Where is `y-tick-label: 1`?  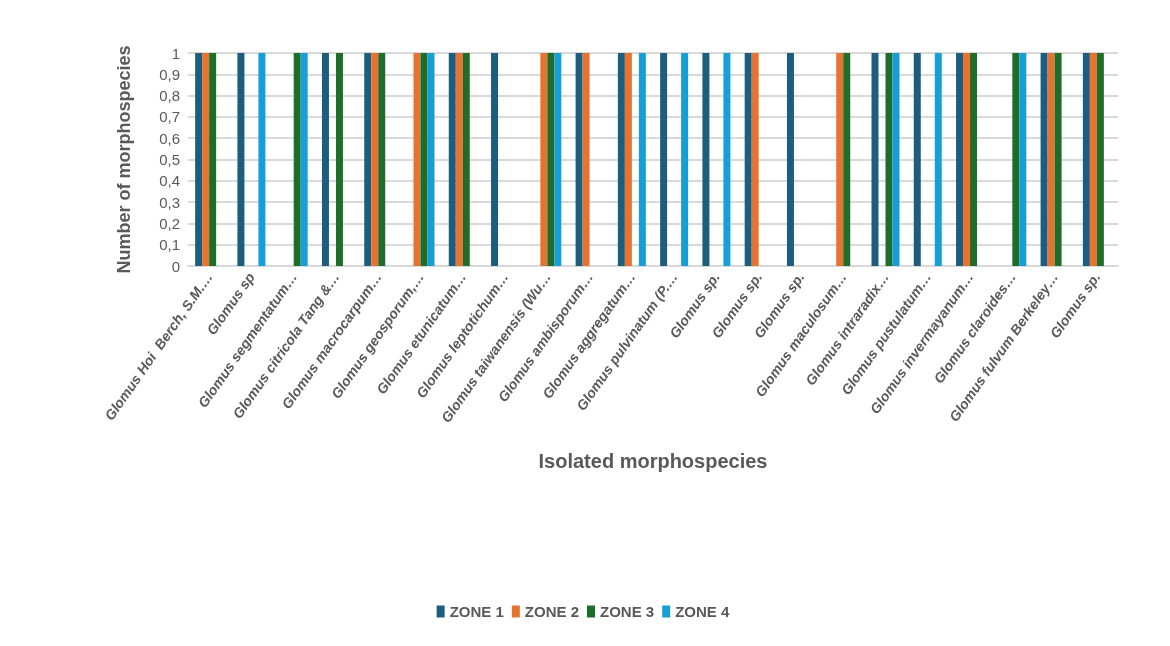
y-tick-label: 1 is located at coordinates (175, 53).